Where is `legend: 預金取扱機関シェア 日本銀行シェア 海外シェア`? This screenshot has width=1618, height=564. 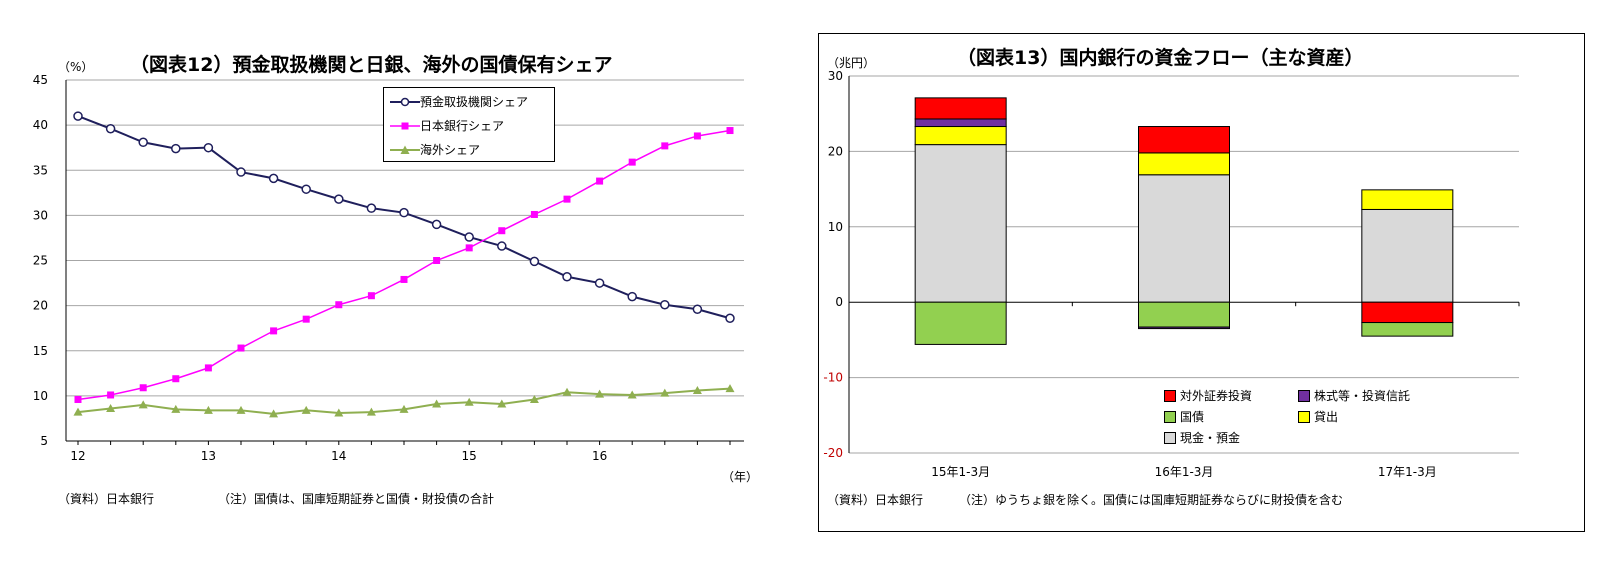
legend: 預金取扱機関シェア 日本銀行シェア 海外シェア is located at coordinates (469, 124).